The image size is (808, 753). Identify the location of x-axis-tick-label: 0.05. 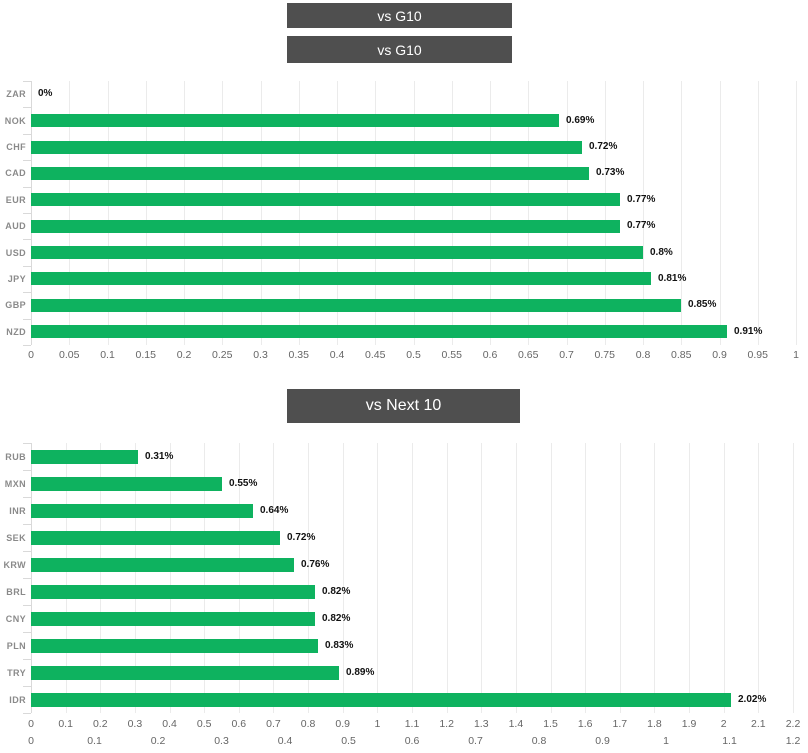
(69, 355).